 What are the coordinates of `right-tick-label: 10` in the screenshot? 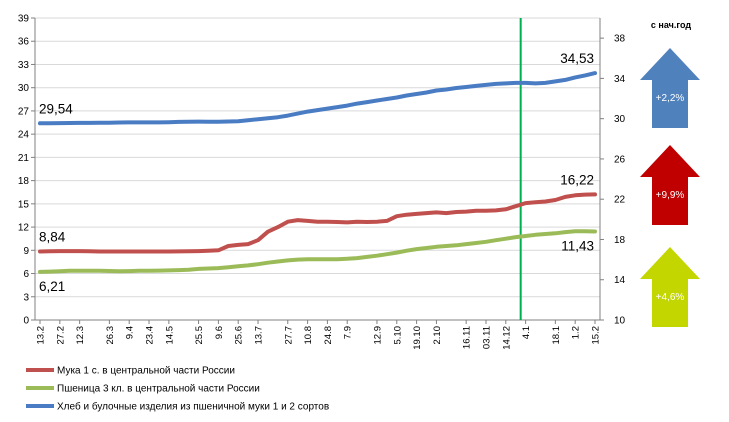 It's located at (620, 321).